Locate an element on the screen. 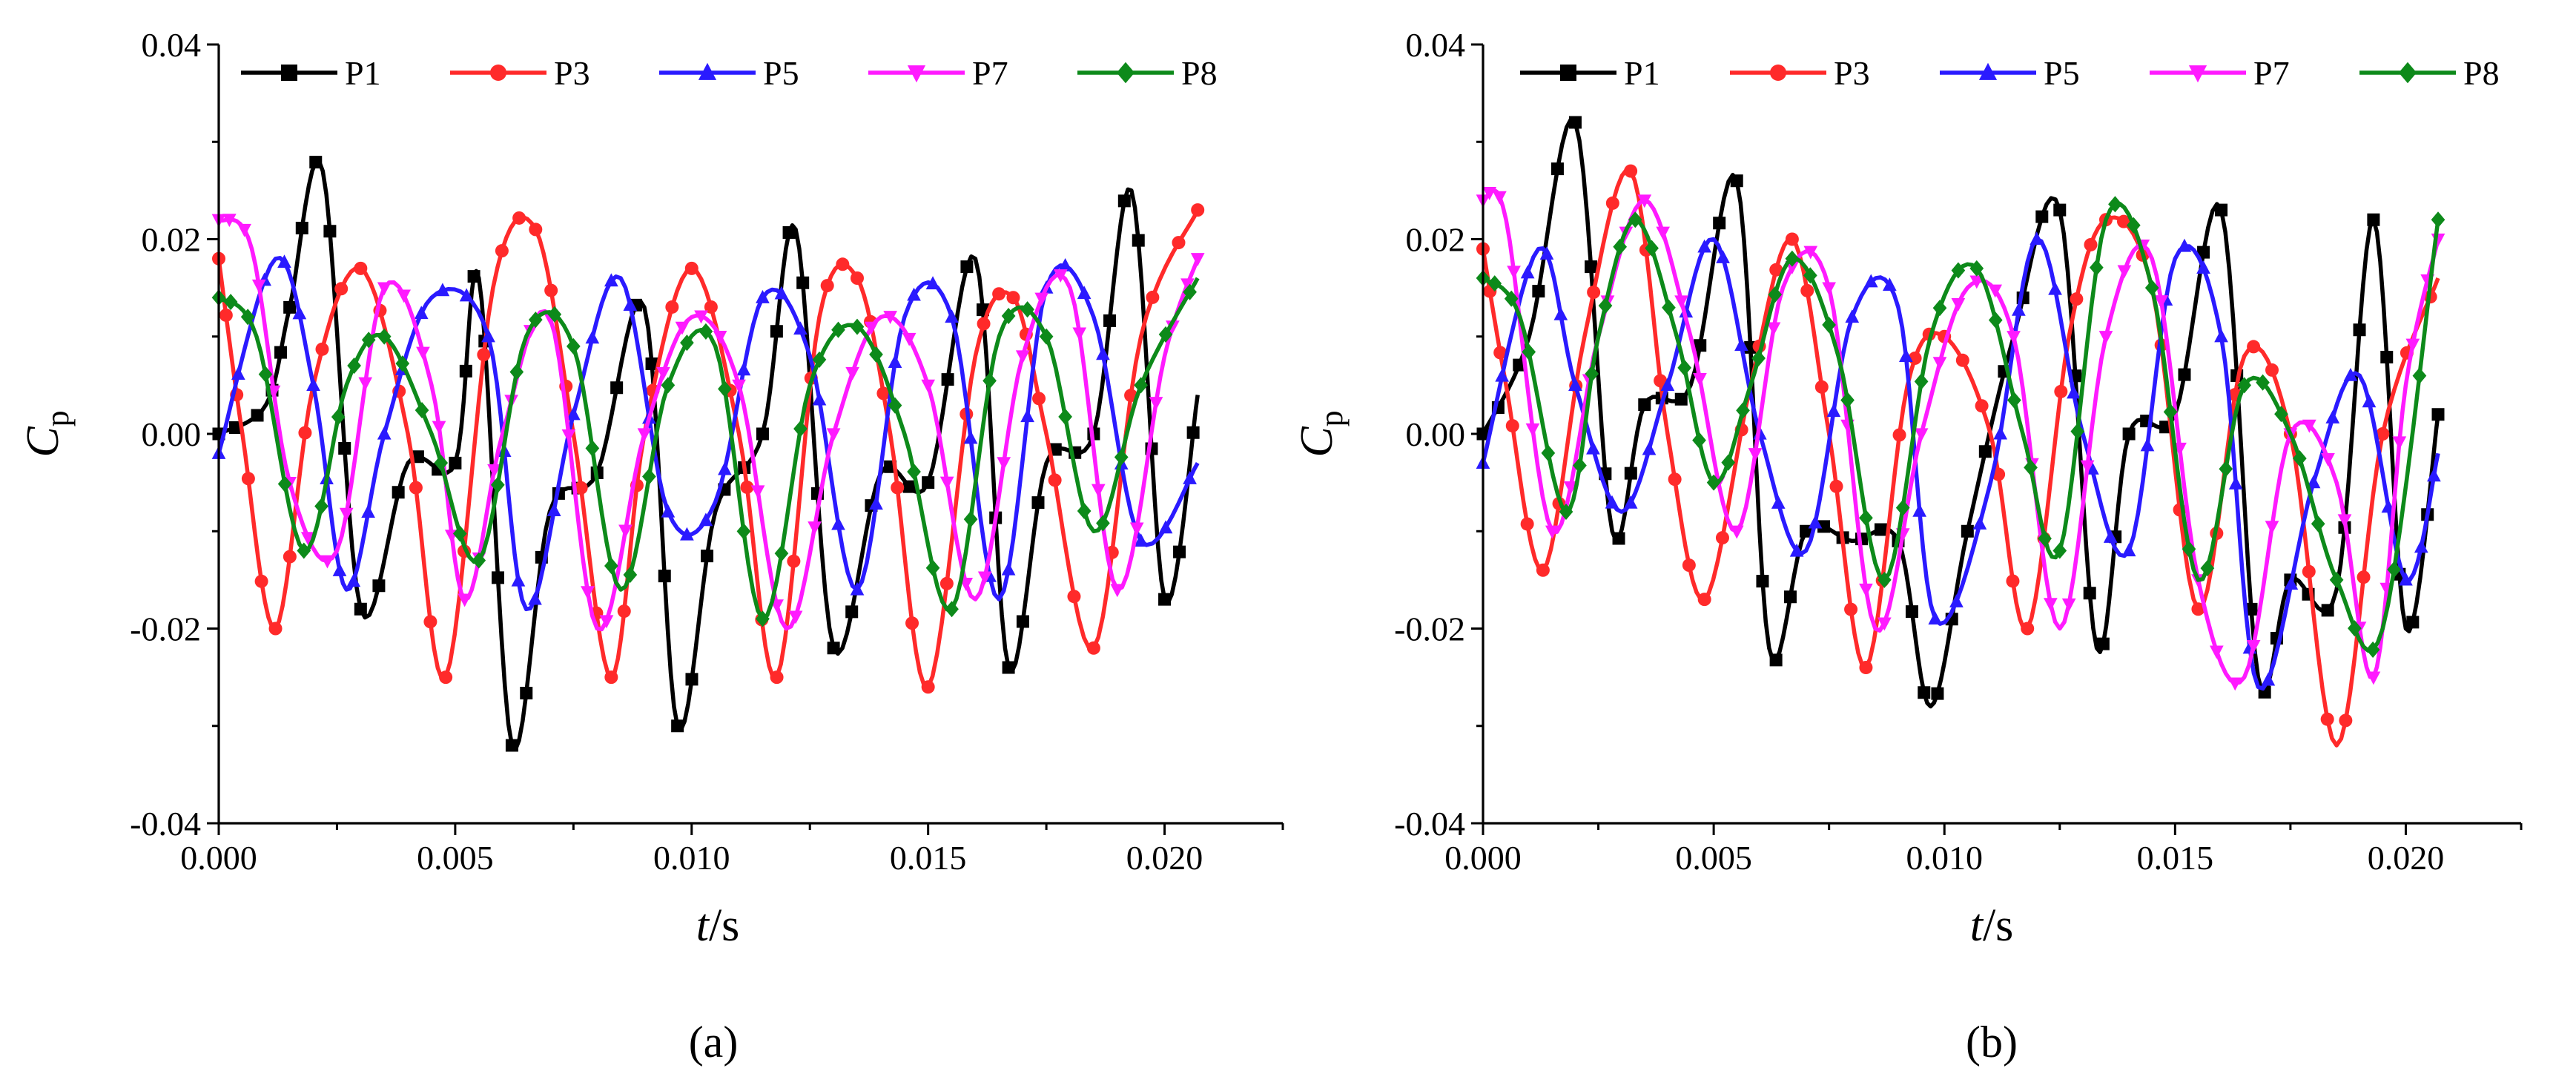 The image size is (2576, 1091). x-tick-label: 0.020 is located at coordinates (2406, 858).